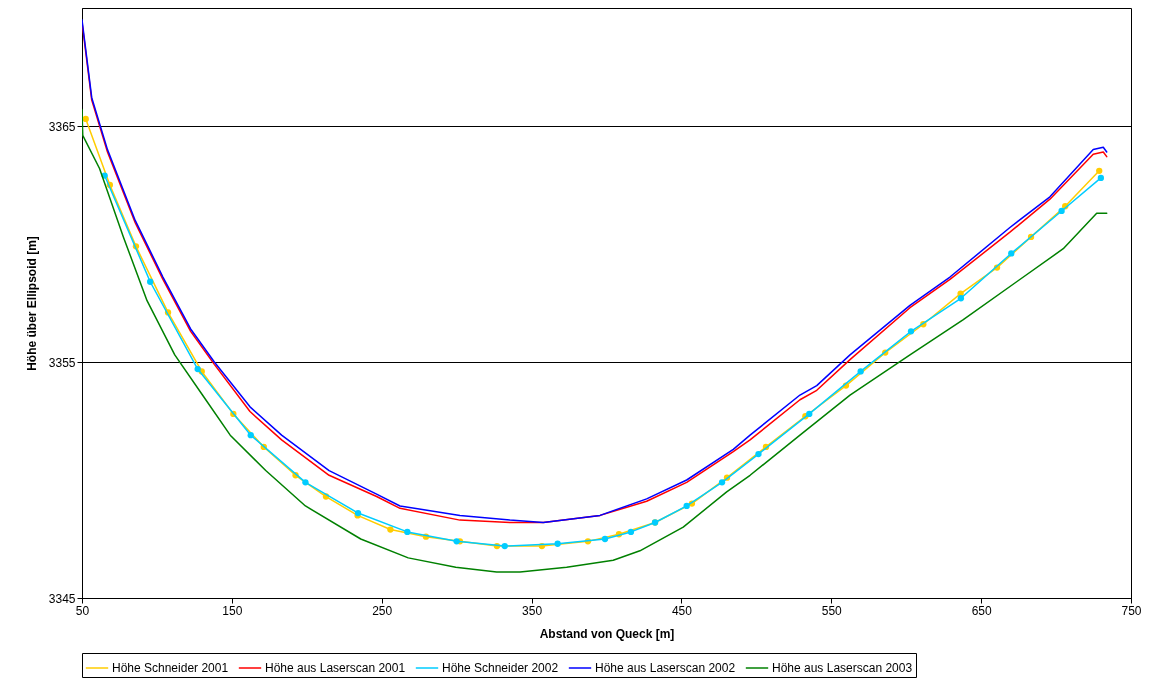  What do you see at coordinates (170, 668) in the screenshot?
I see `legend-label: Höhe Schneider 2001` at bounding box center [170, 668].